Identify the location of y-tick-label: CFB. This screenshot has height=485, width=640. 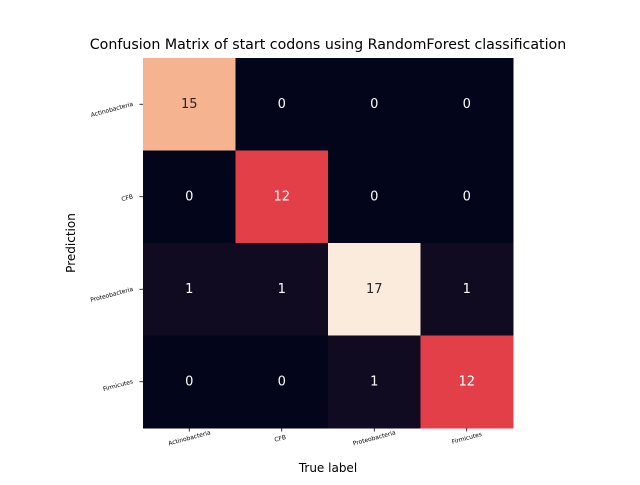
(127, 198).